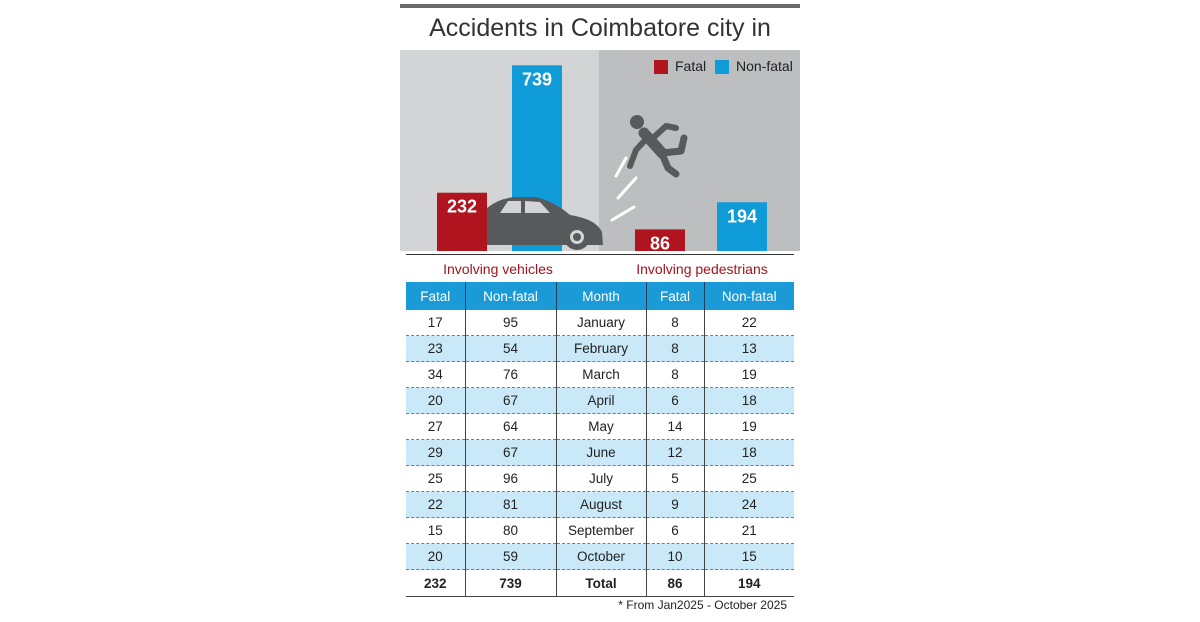 This screenshot has width=1200, height=622. Describe the element at coordinates (690, 66) in the screenshot. I see `legend-fatal-label: Fatal` at that location.